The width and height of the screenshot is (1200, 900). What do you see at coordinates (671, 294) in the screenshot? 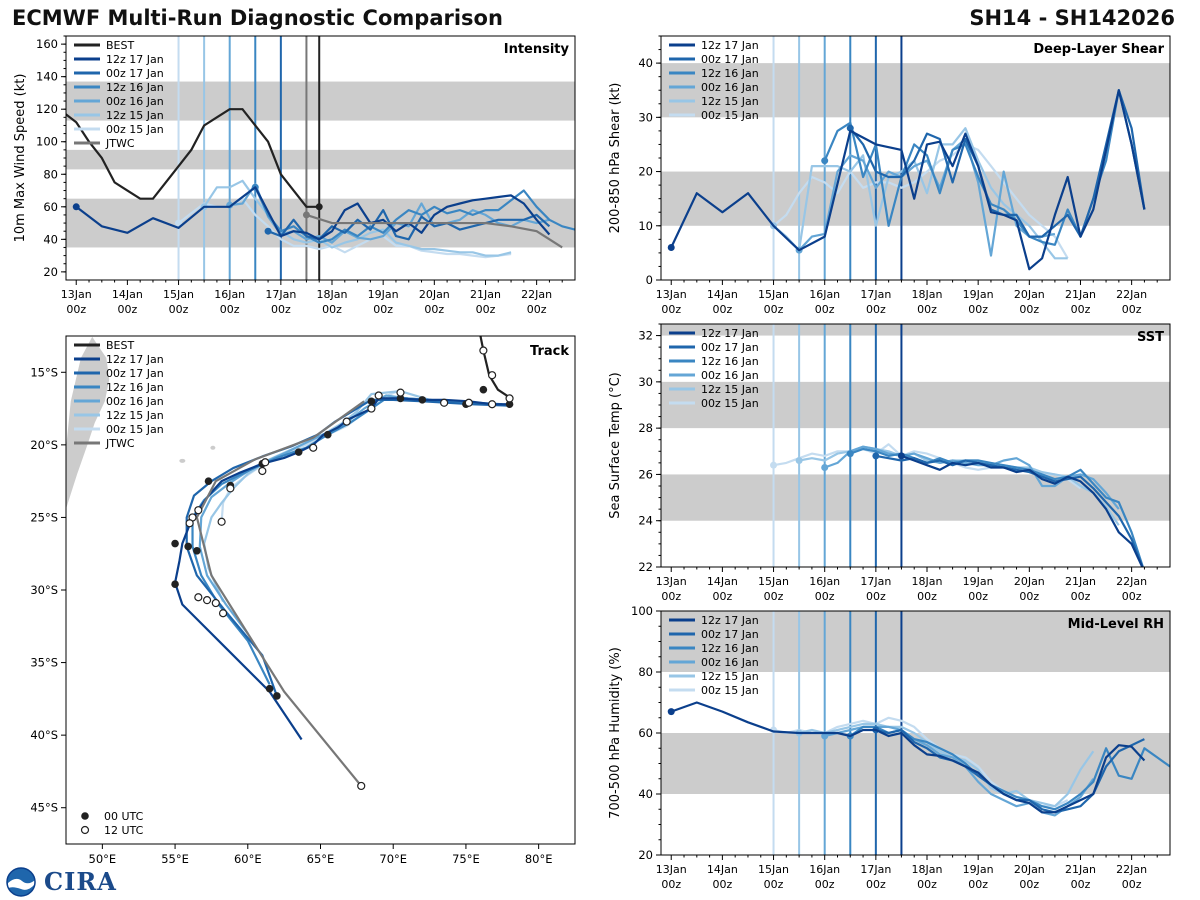
I see `shear-xtick-day: 13Jan` at bounding box center [671, 294].